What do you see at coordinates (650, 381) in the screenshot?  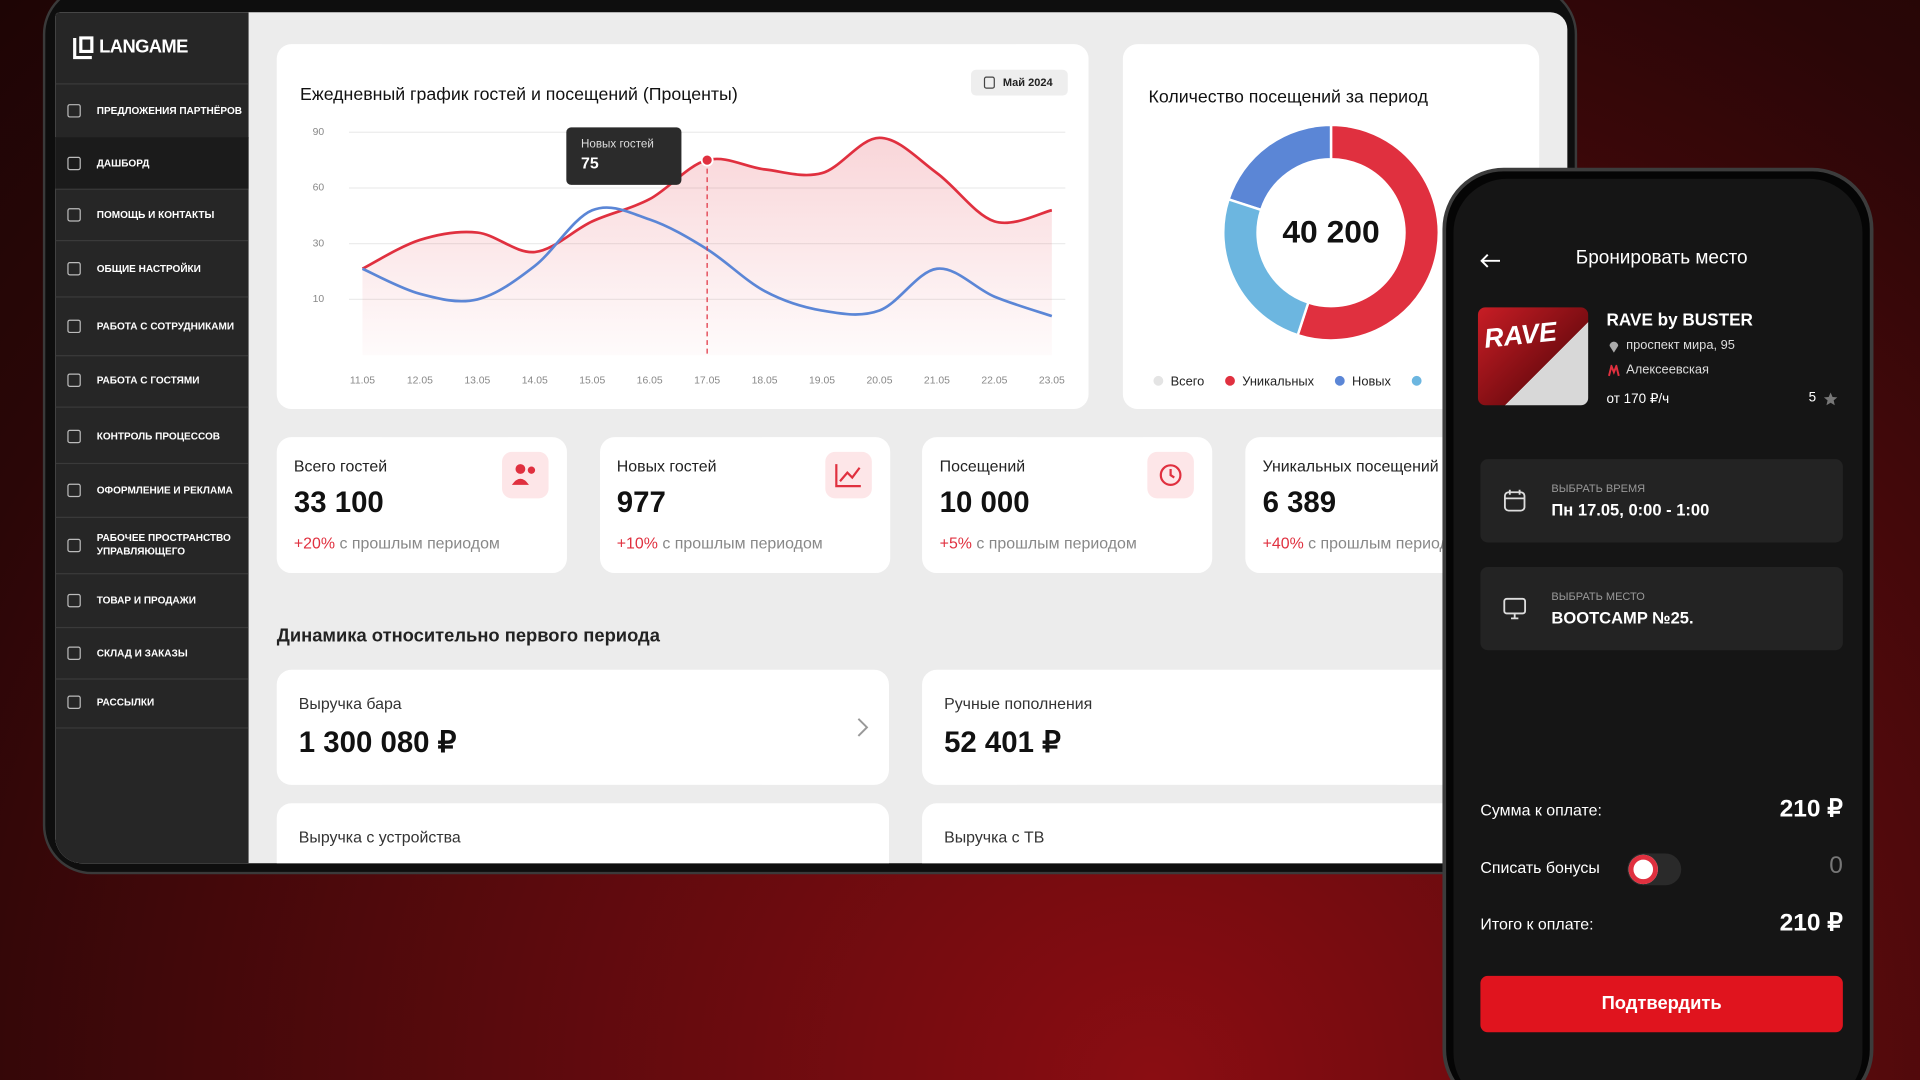 I see `x-tick-label: 16.05` at bounding box center [650, 381].